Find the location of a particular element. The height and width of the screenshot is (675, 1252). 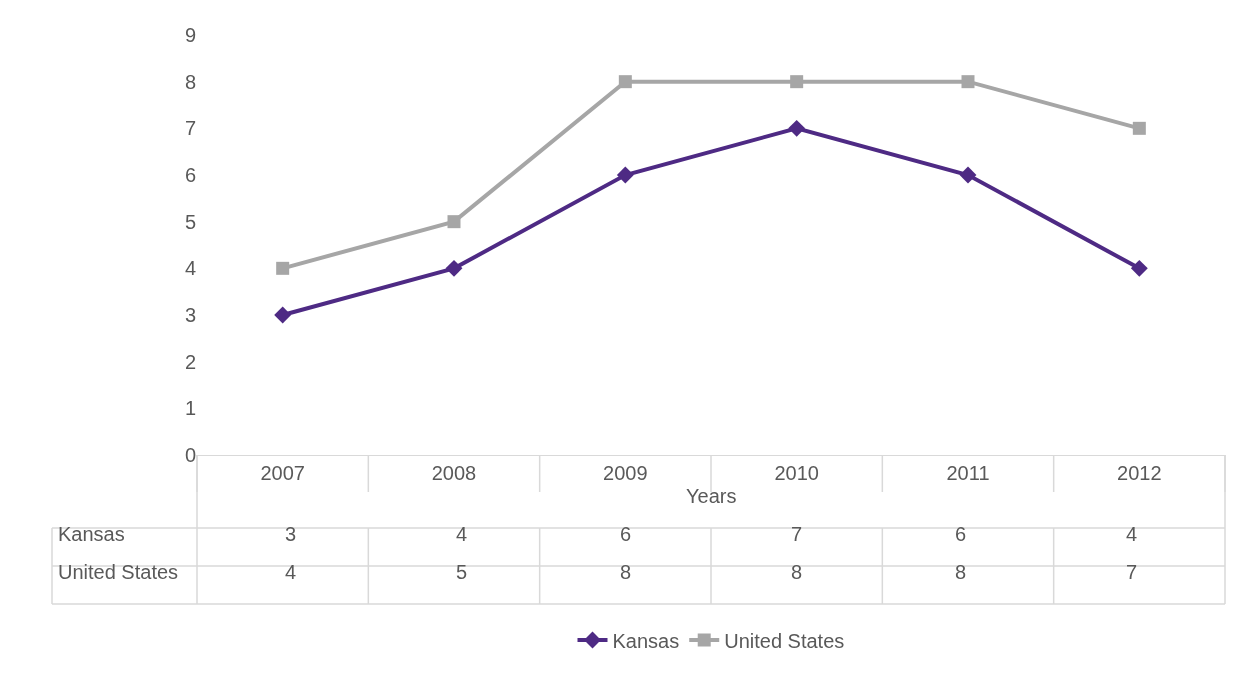

legend-label: Kansas is located at coordinates (646, 640).